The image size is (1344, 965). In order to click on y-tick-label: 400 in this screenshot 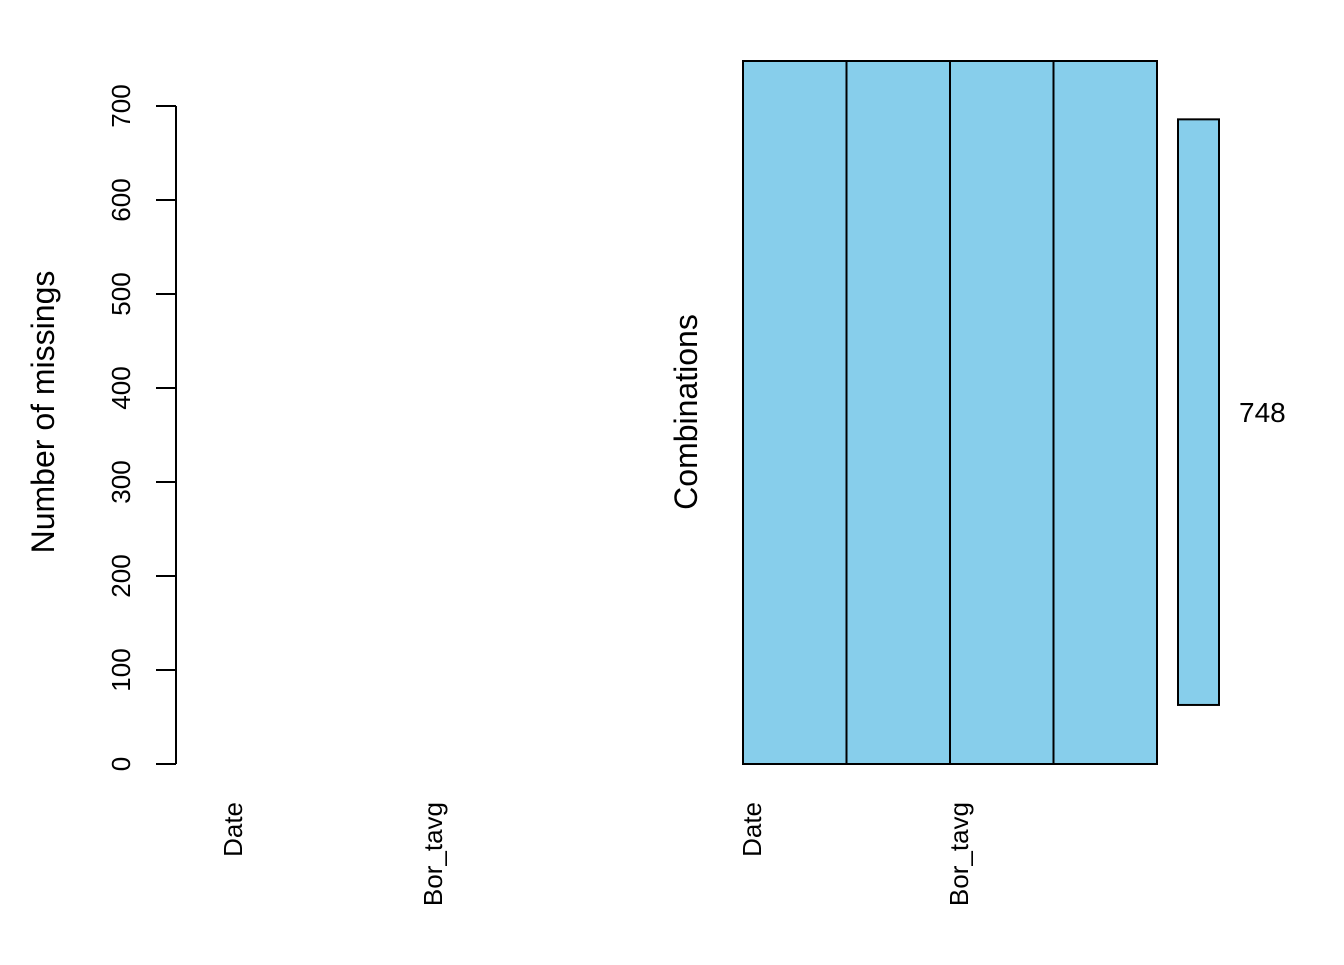, I will do `click(121, 387)`.